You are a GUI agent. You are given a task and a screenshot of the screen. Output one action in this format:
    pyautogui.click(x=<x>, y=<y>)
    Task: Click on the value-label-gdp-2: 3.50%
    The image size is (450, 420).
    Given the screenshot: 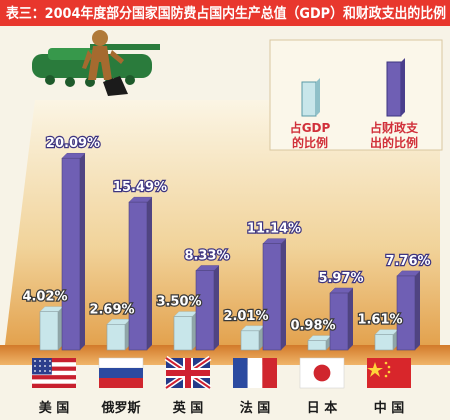 What is the action you would take?
    pyautogui.click(x=178, y=302)
    